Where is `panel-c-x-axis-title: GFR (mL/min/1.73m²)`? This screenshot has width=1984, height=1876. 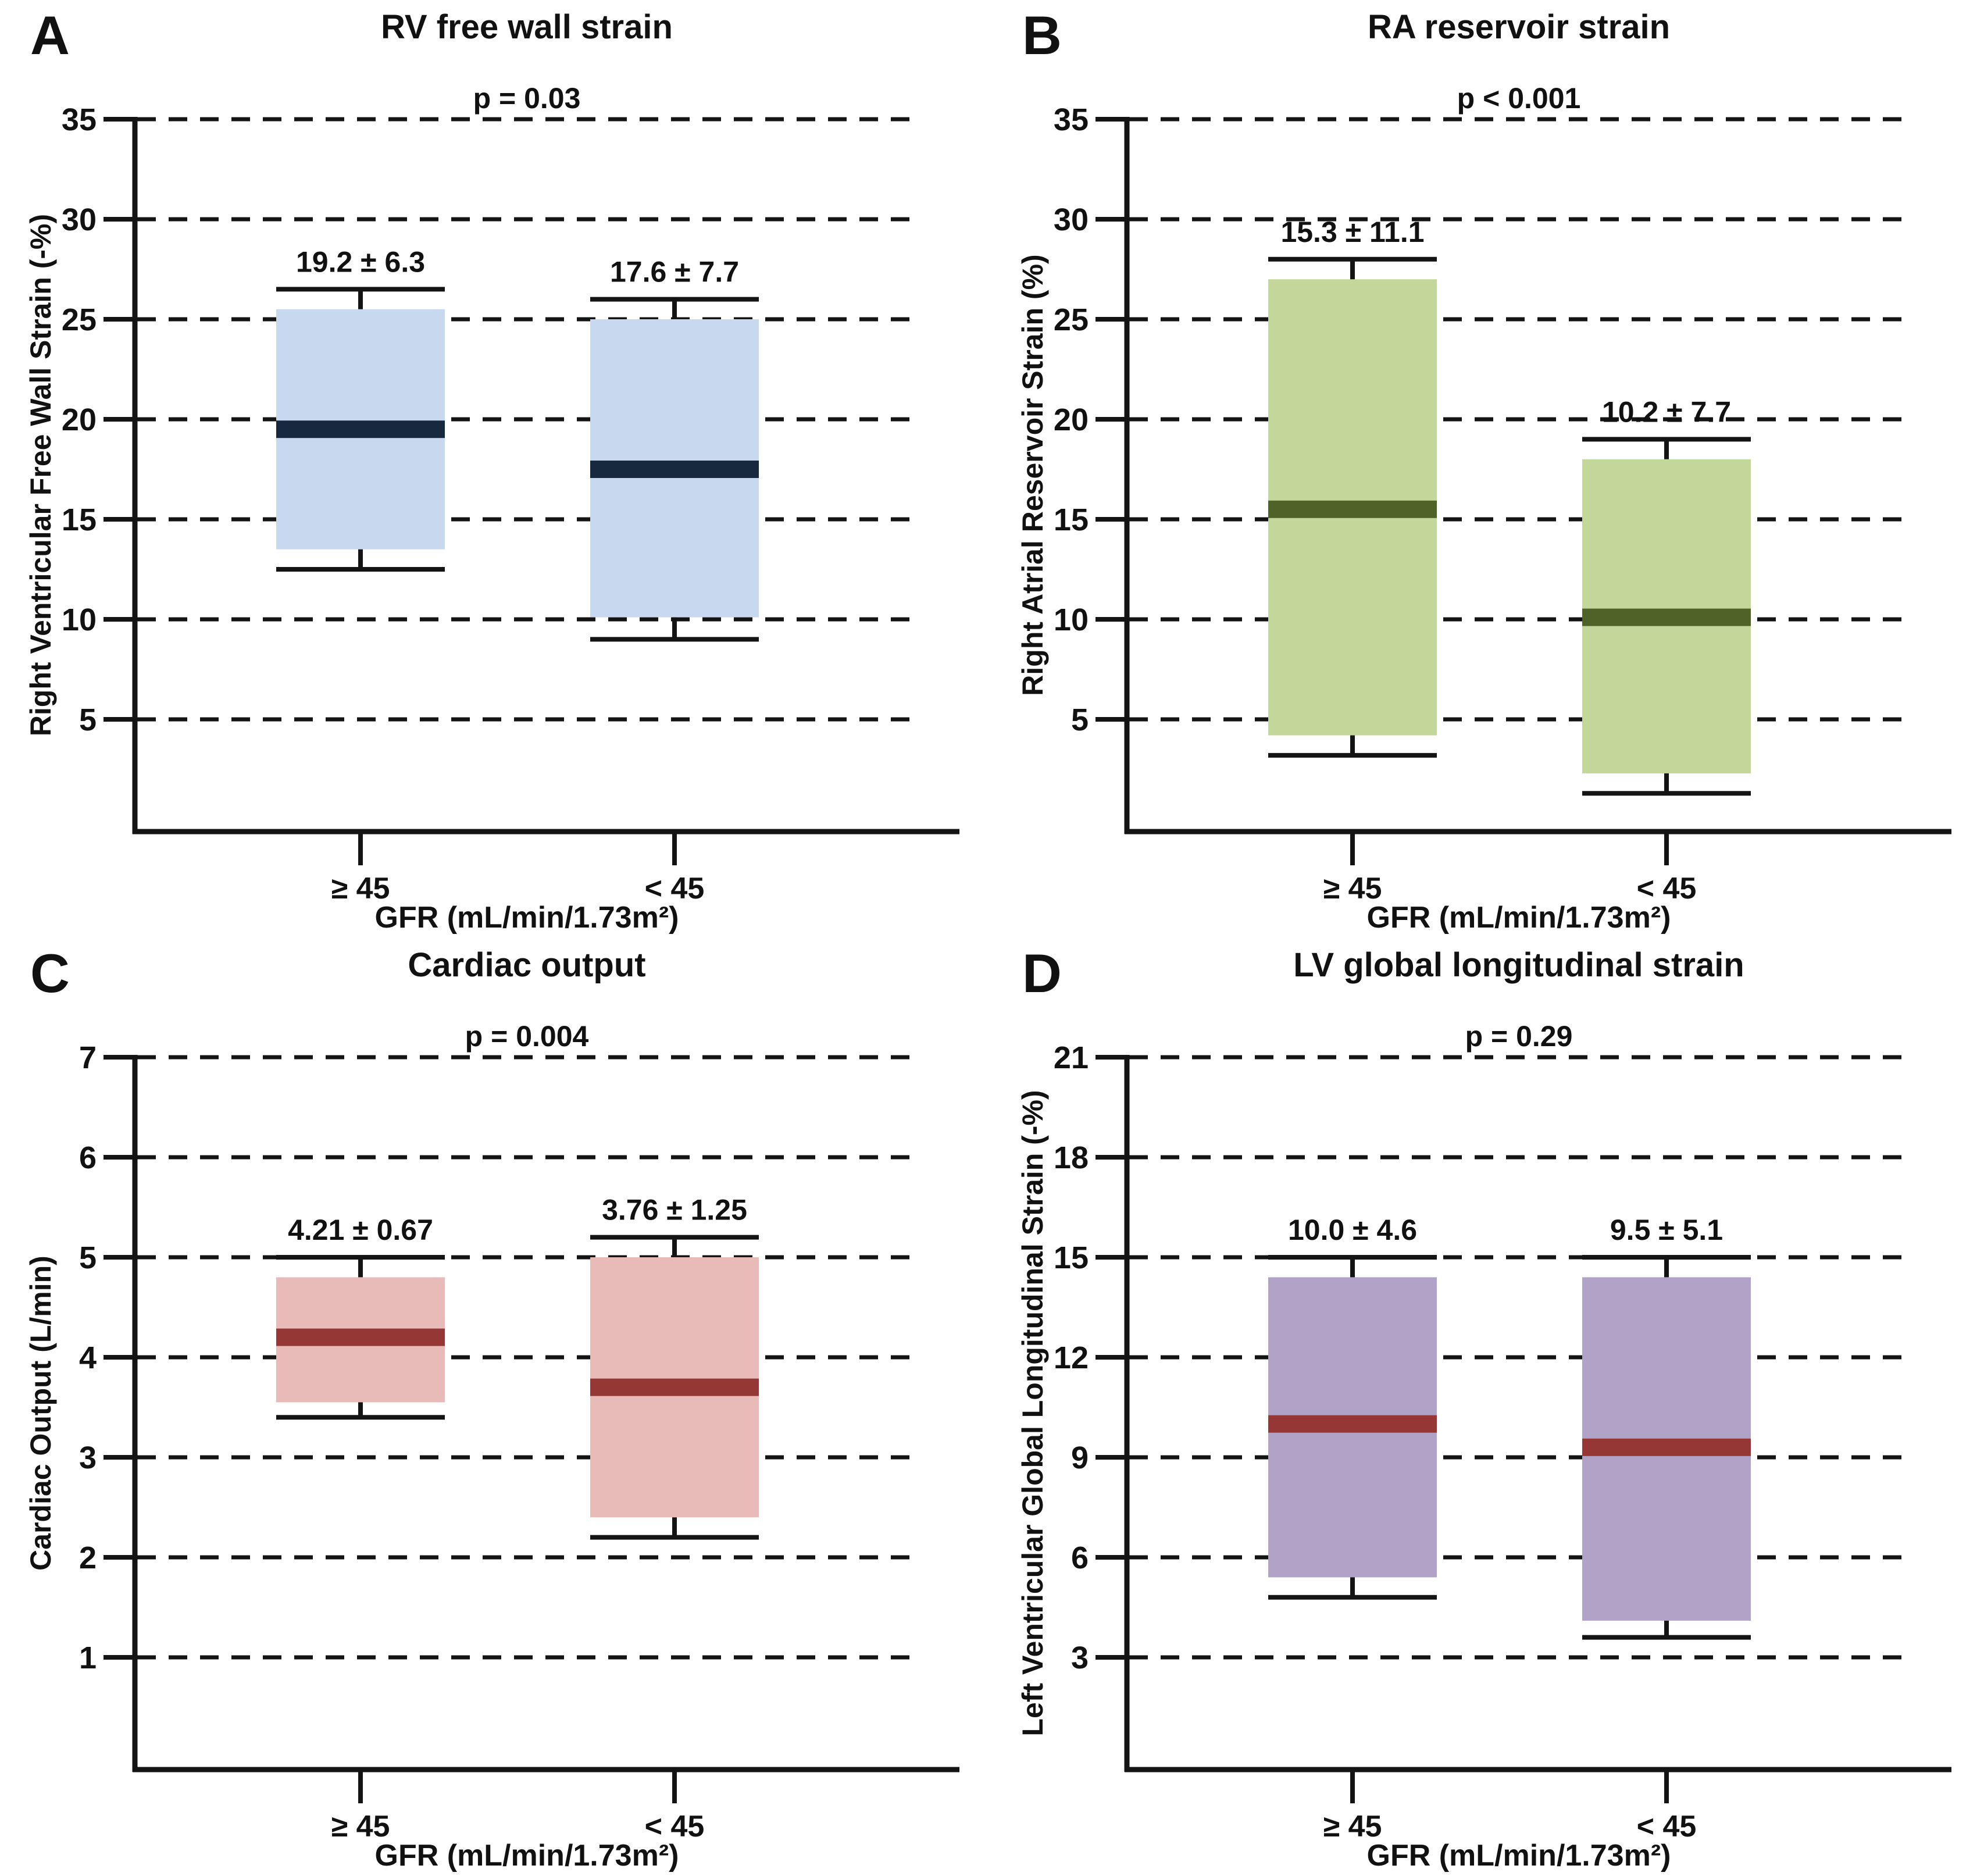
panel-c-x-axis-title: GFR (mL/min/1.73m²) is located at coordinates (526, 1856).